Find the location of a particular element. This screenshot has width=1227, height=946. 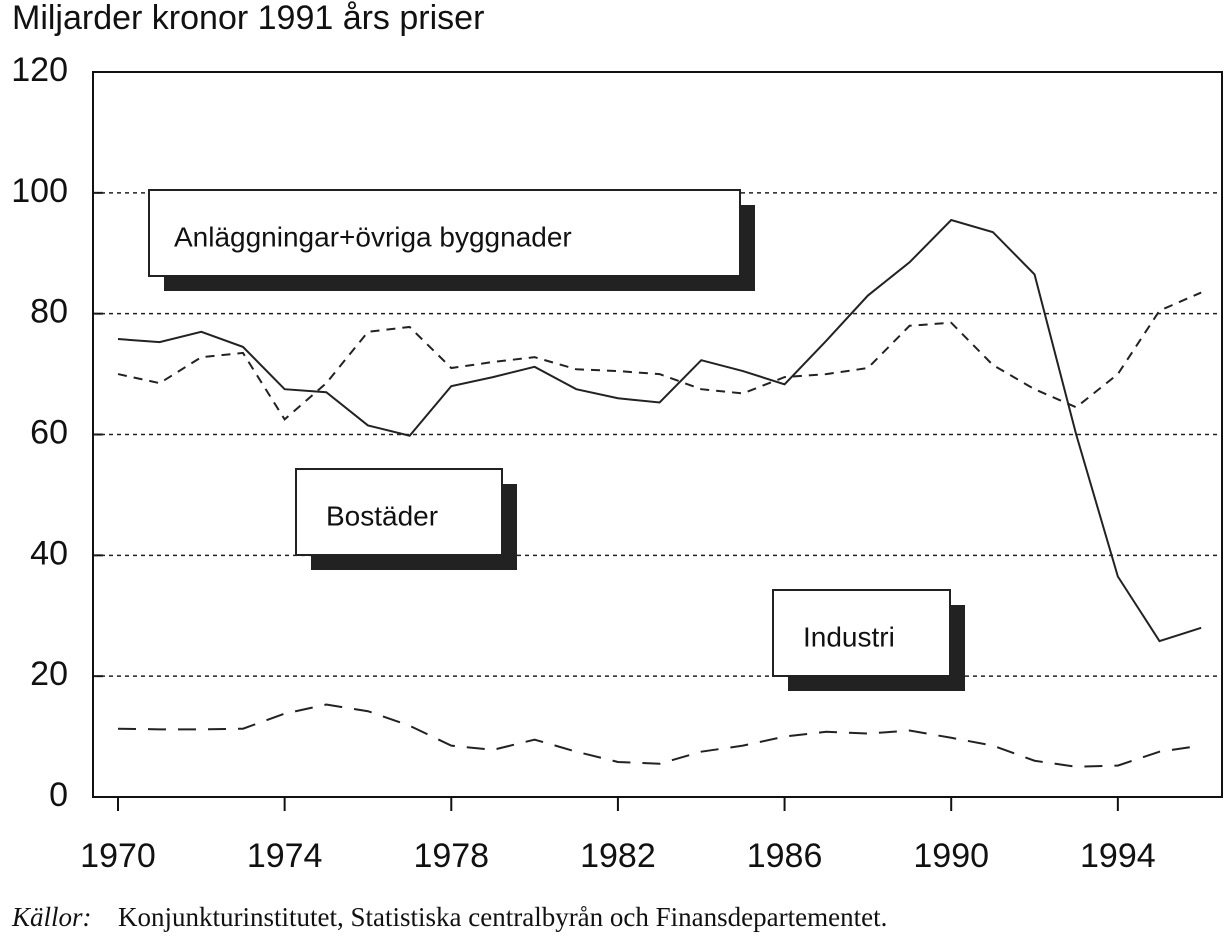

x-tick-label: 1974 is located at coordinates (285, 856).